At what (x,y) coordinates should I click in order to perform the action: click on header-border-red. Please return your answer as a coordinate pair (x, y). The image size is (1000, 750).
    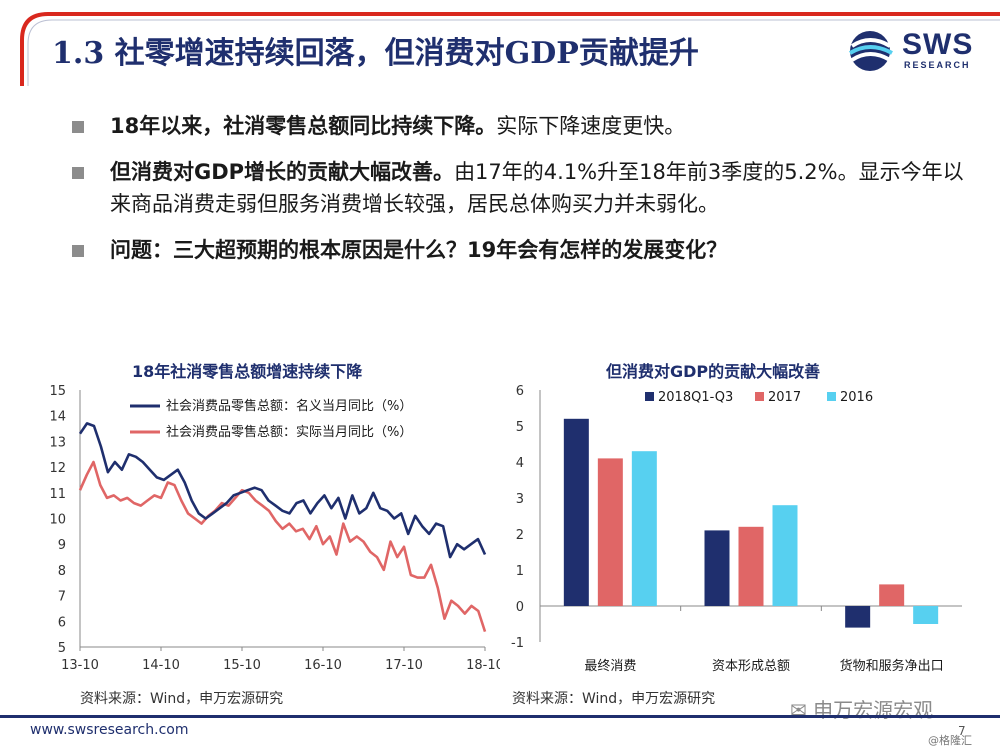
    Looking at the image, I should click on (510, 49).